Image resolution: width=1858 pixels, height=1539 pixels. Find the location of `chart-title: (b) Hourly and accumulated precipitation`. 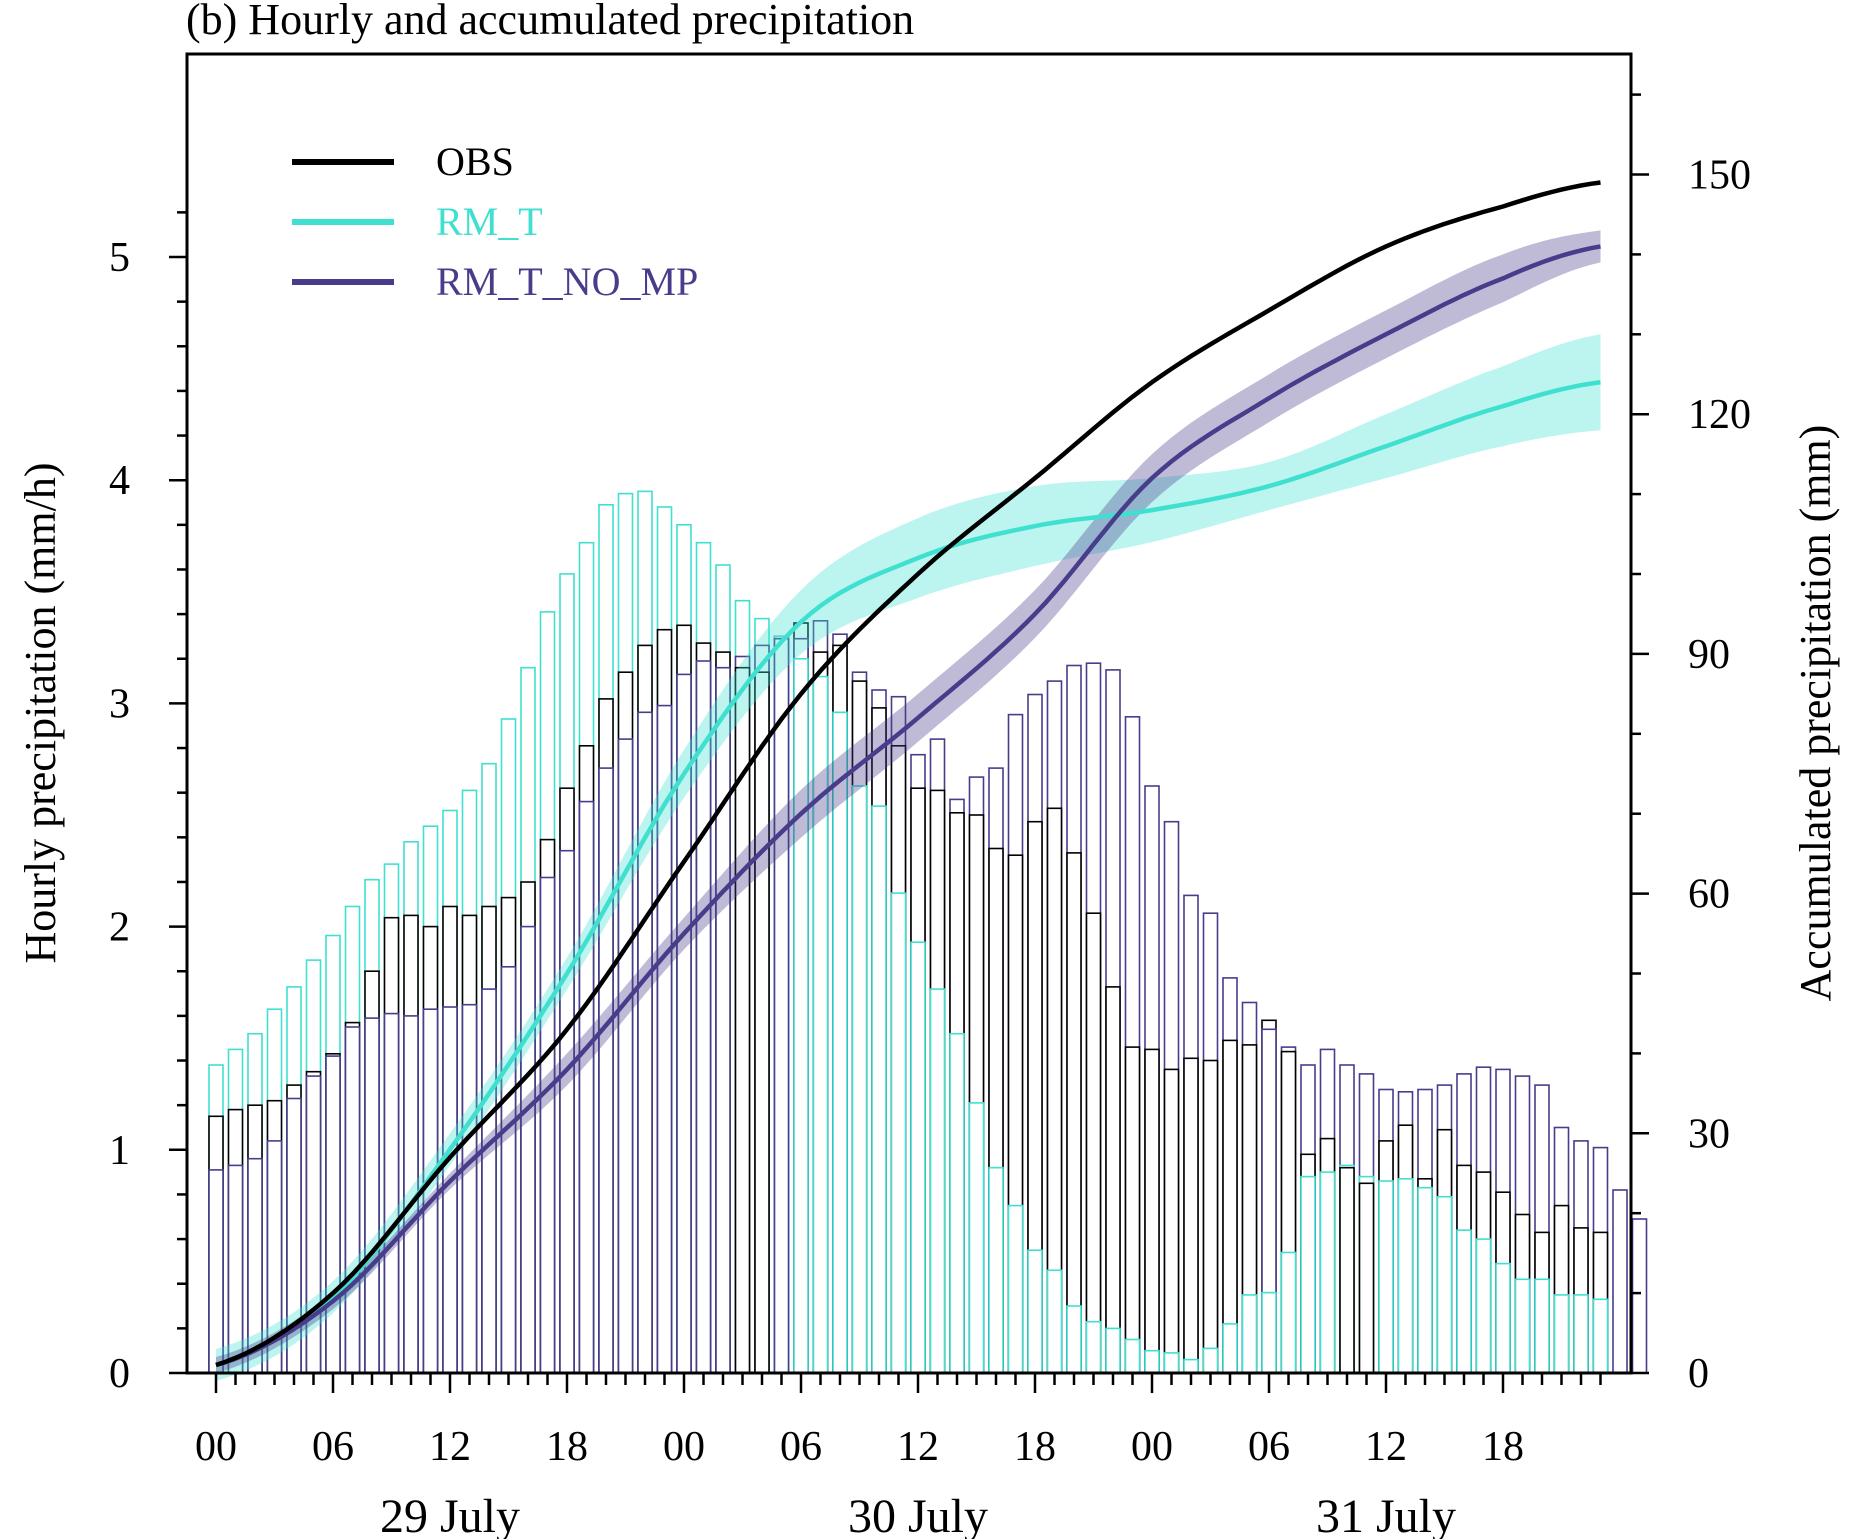

chart-title: (b) Hourly and accumulated precipitation is located at coordinates (550, 22).